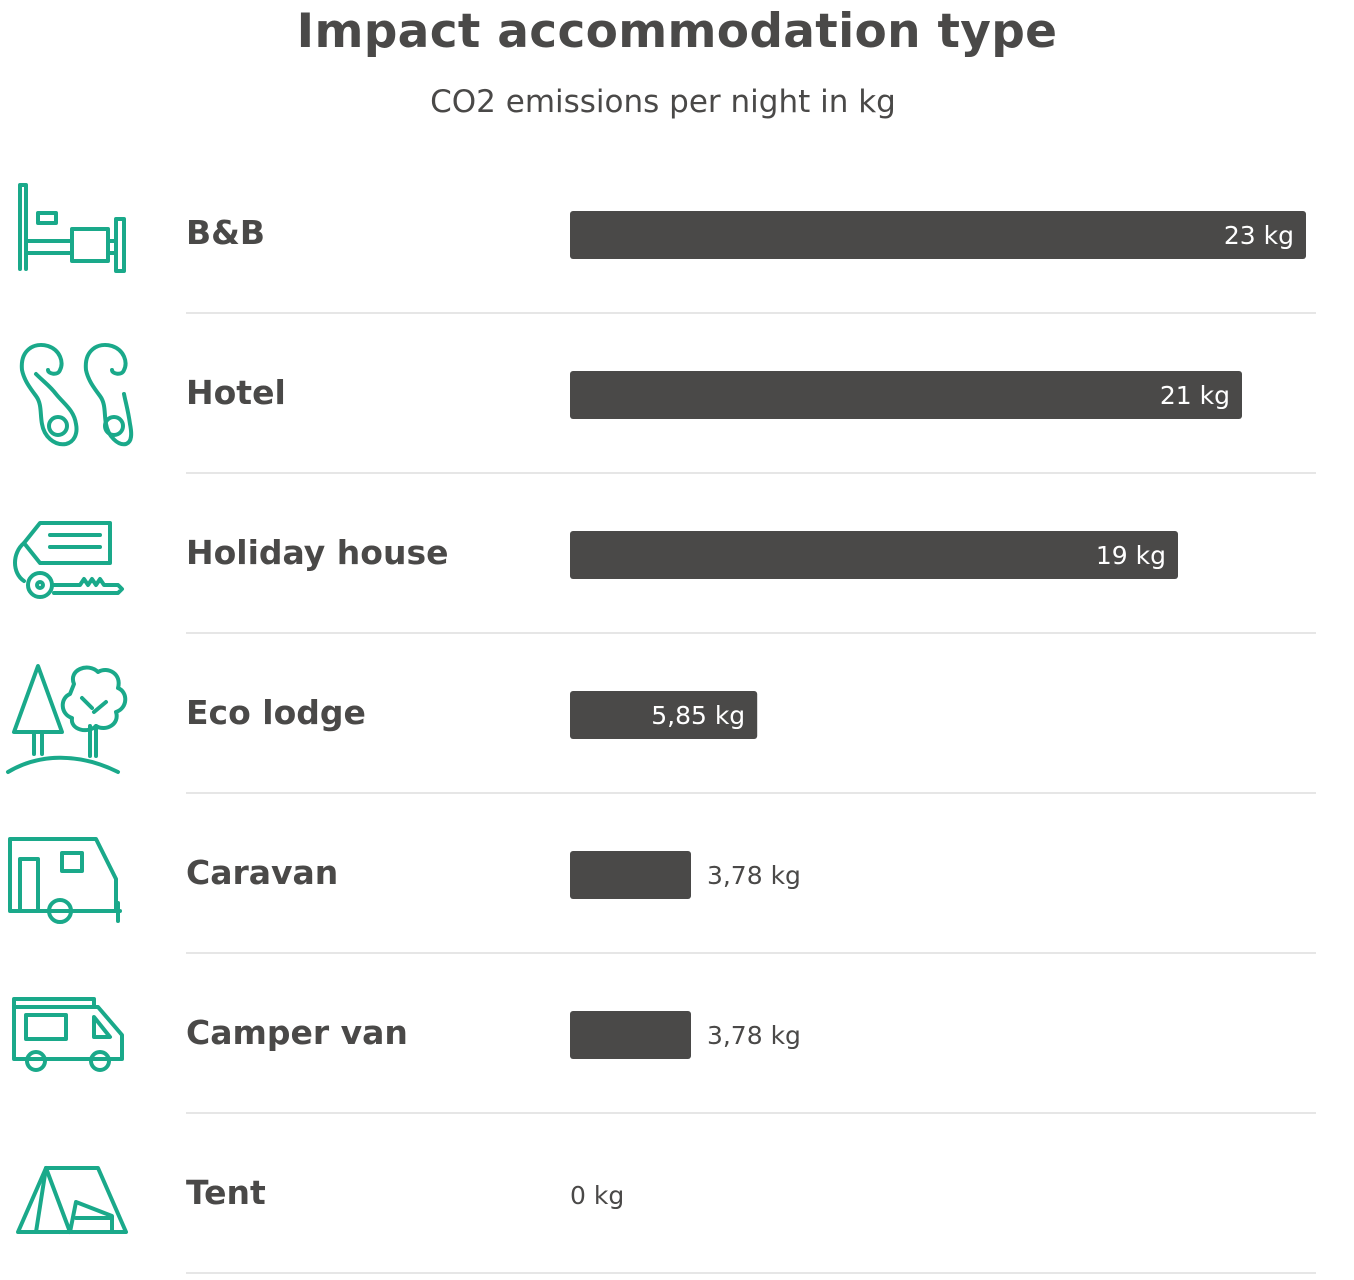  What do you see at coordinates (297, 1032) in the screenshot?
I see `category-label: Camper van` at bounding box center [297, 1032].